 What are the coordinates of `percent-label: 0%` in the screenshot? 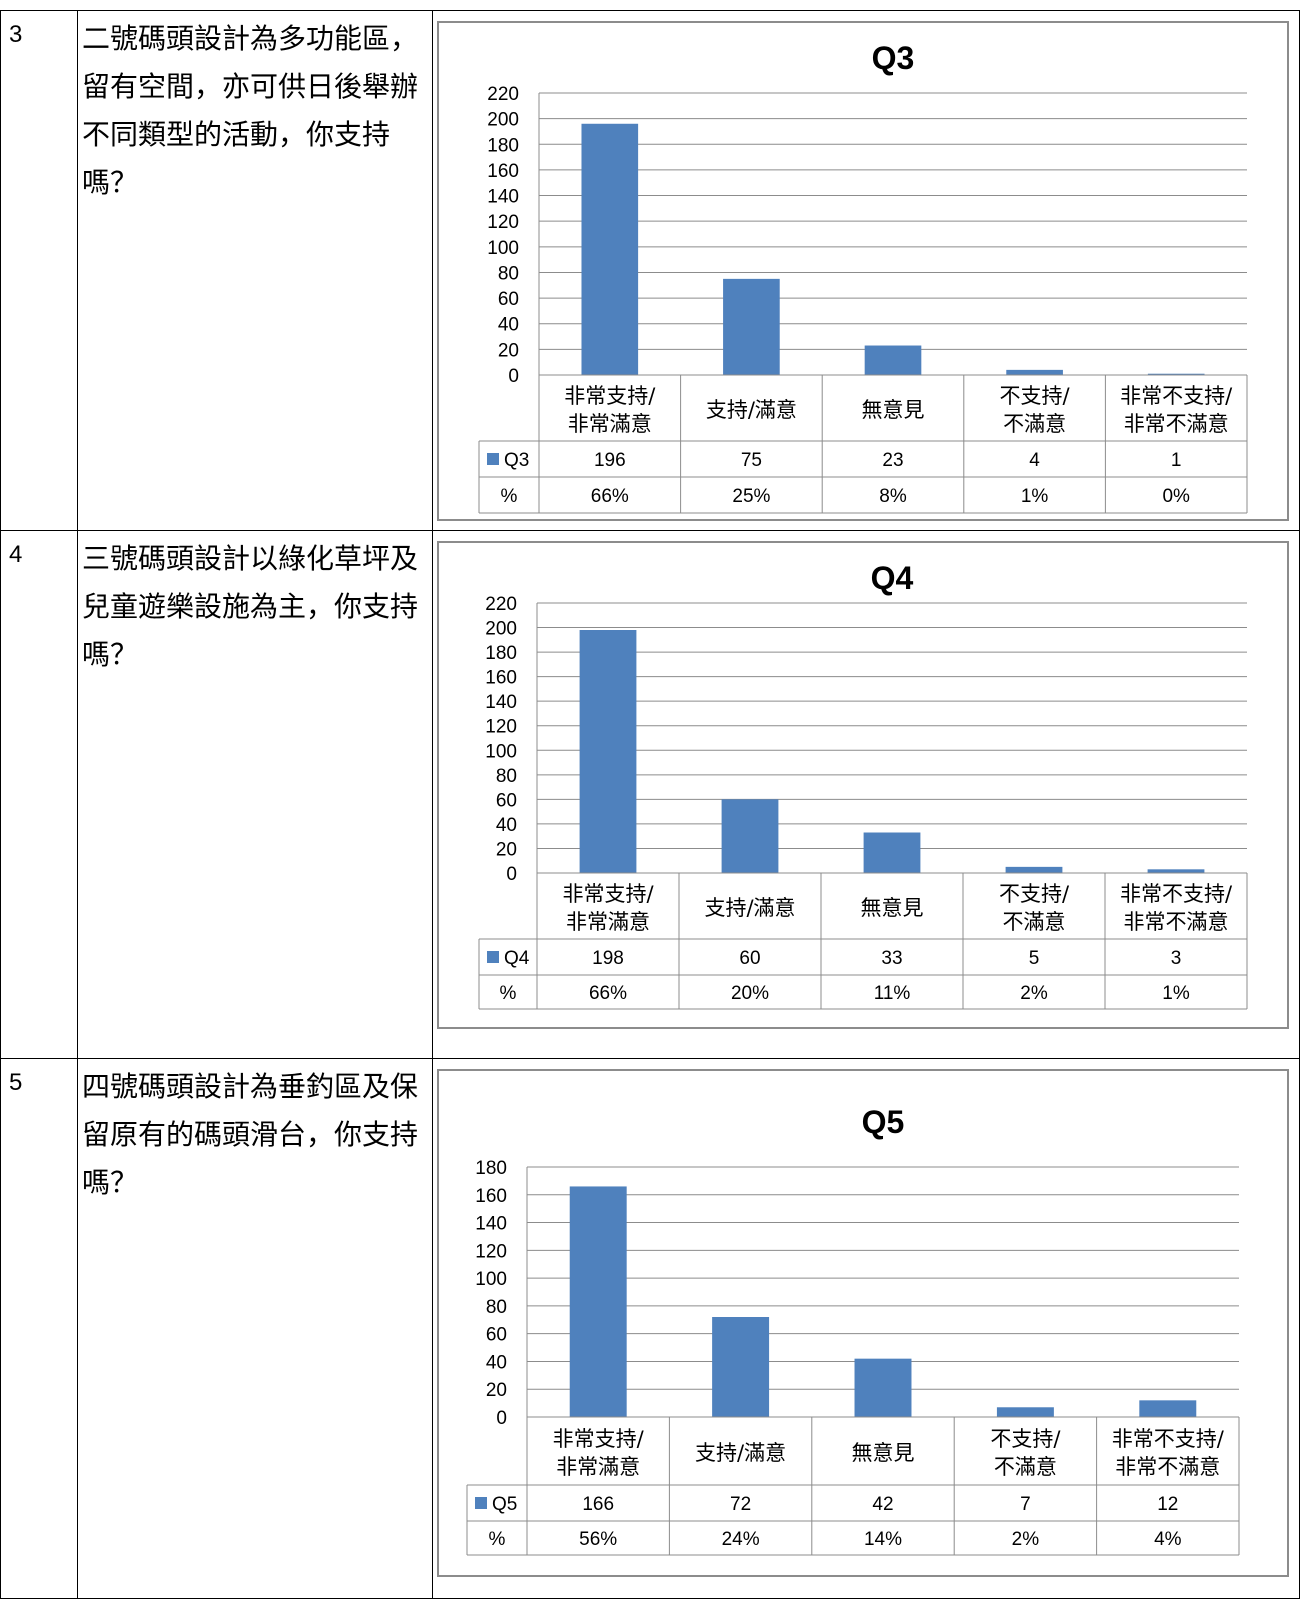 It's located at (1176, 496).